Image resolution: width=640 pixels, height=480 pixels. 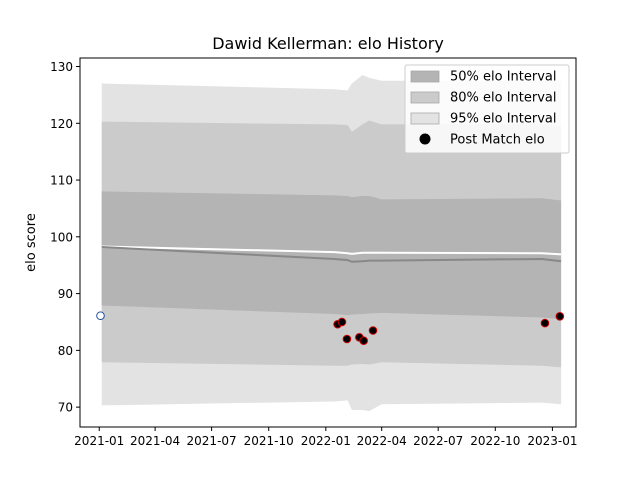 I want to click on x-tick-label: 2022-10, so click(x=495, y=441).